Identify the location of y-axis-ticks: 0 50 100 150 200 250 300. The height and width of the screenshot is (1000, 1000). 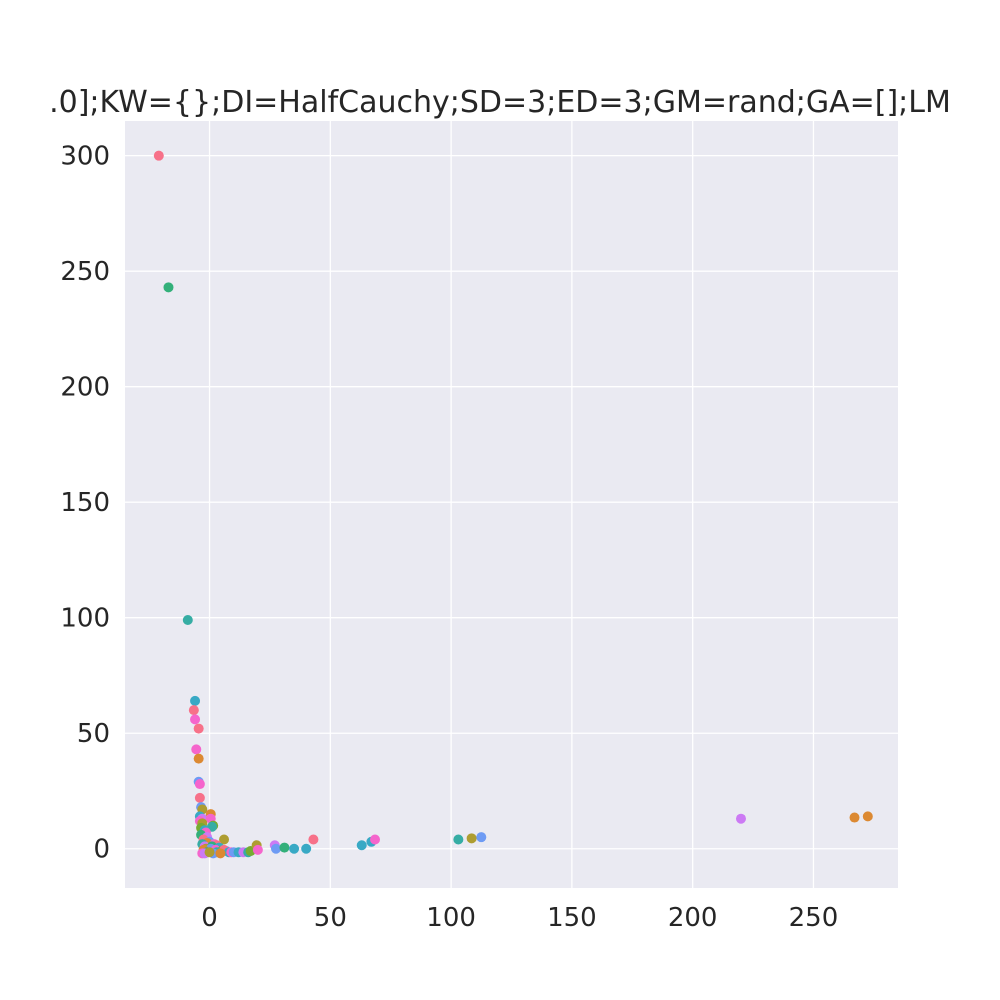
(85, 503).